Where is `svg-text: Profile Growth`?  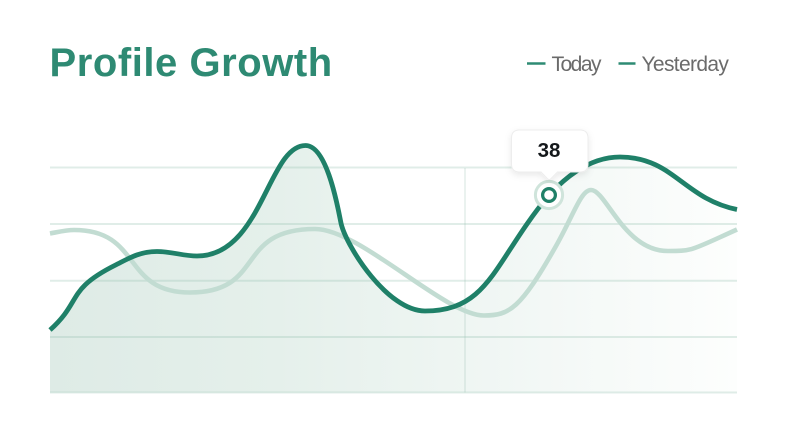
svg-text: Profile Growth is located at coordinates (191, 63).